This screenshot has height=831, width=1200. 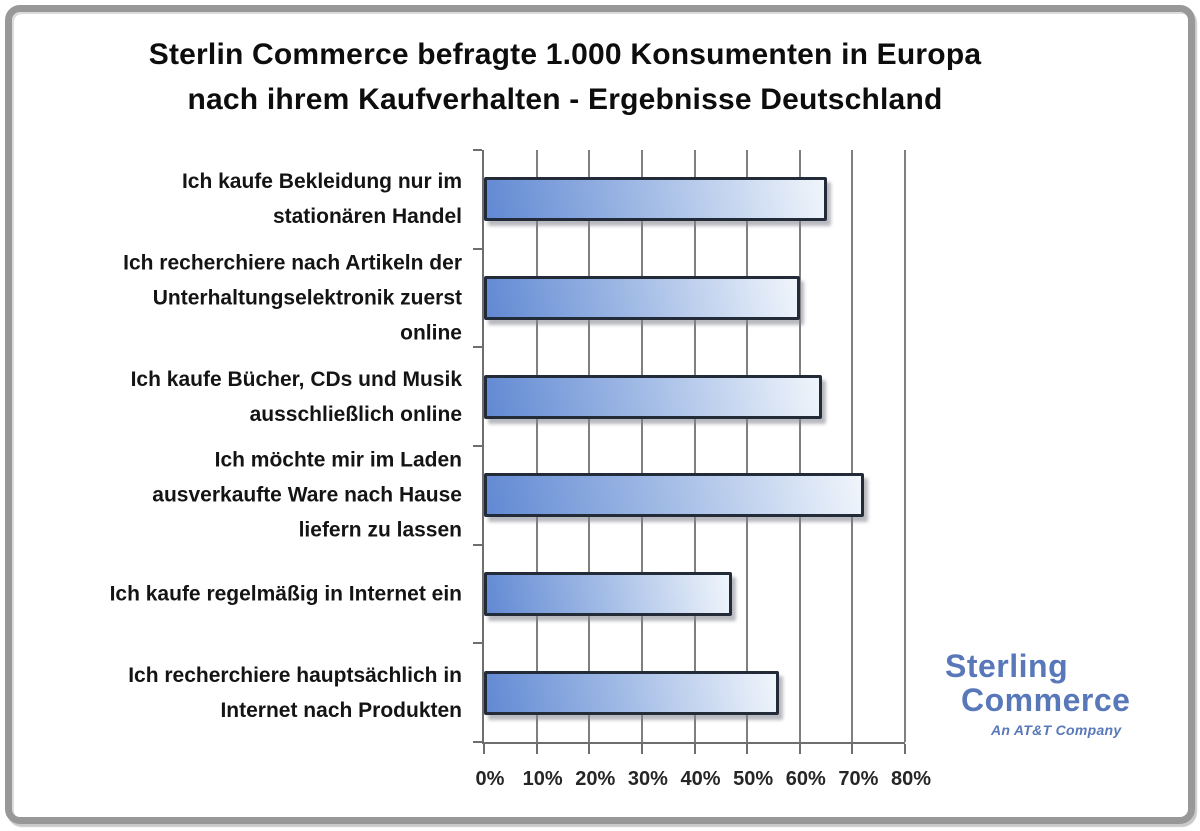 What do you see at coordinates (295, 675) in the screenshot?
I see `category-label-line: Ich recherchiere hauptsächlich in` at bounding box center [295, 675].